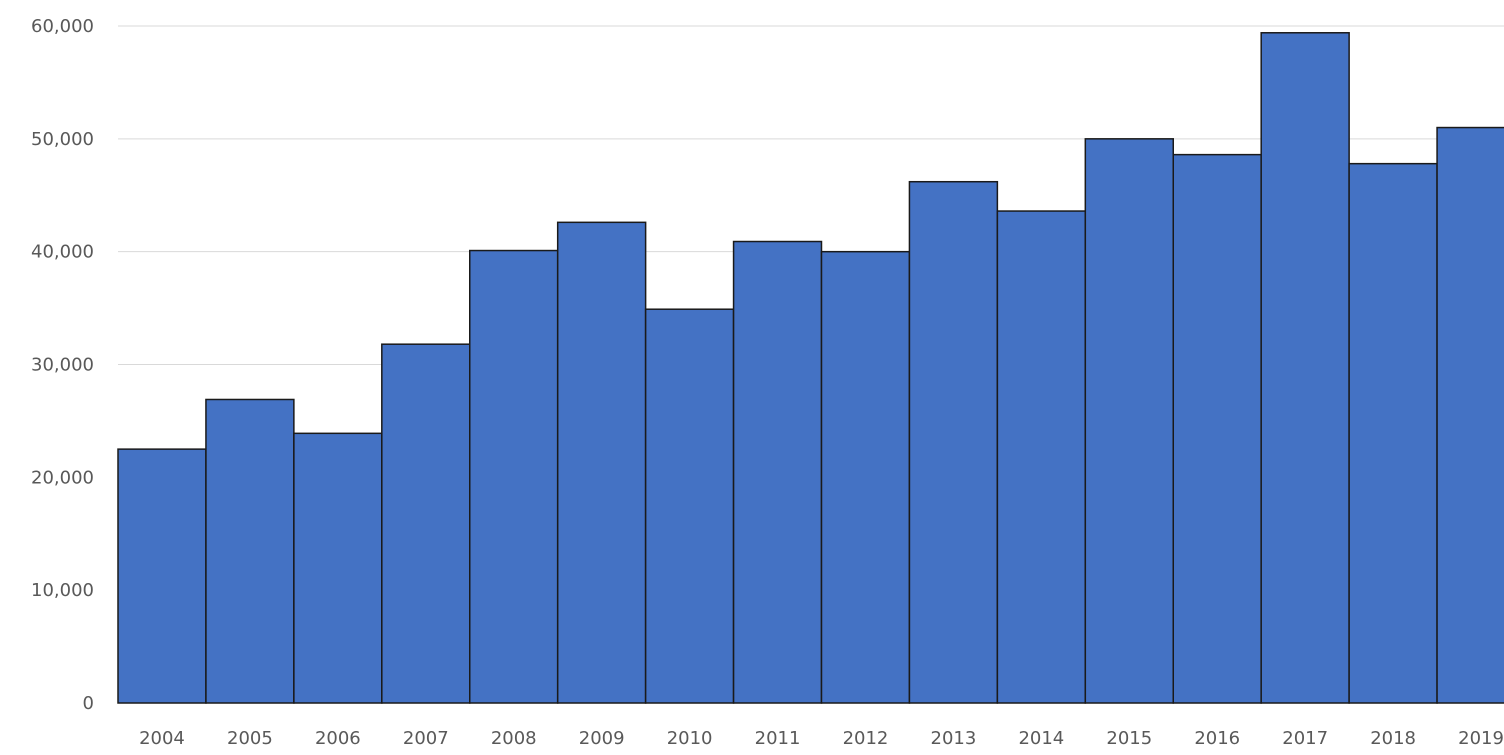 This screenshot has height=755, width=1504. I want to click on bar-2011, so click(777, 472).